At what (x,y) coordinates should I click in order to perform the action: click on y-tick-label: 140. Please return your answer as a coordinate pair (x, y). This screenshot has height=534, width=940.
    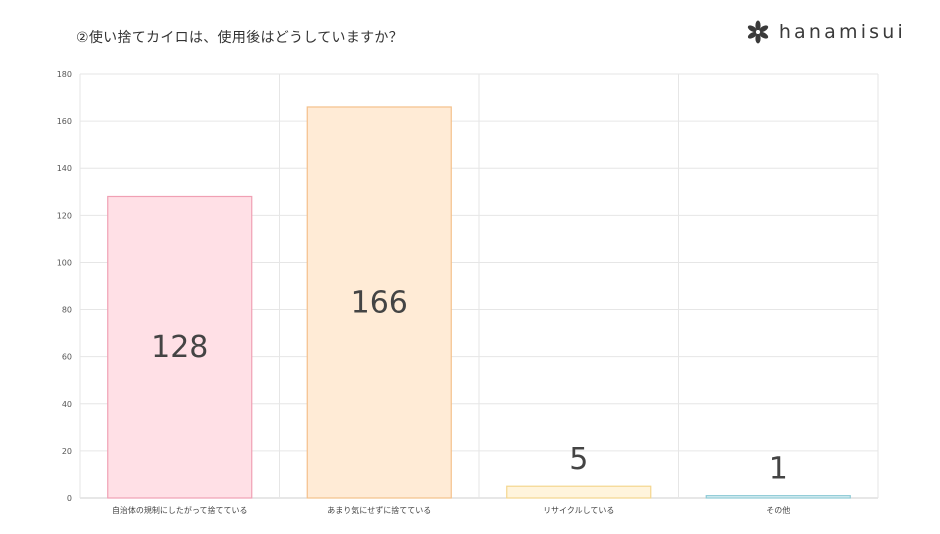
    Looking at the image, I should click on (64, 168).